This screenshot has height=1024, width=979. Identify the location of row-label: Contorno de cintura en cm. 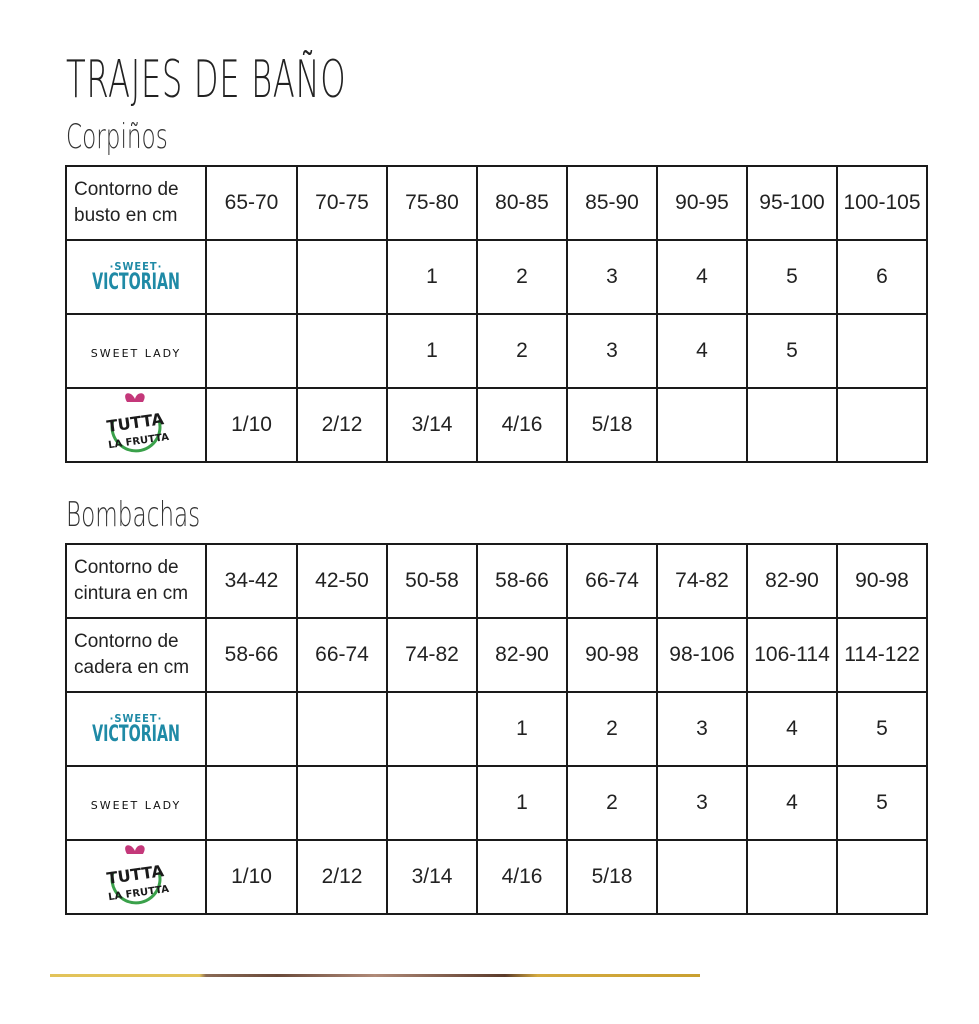
(136, 581).